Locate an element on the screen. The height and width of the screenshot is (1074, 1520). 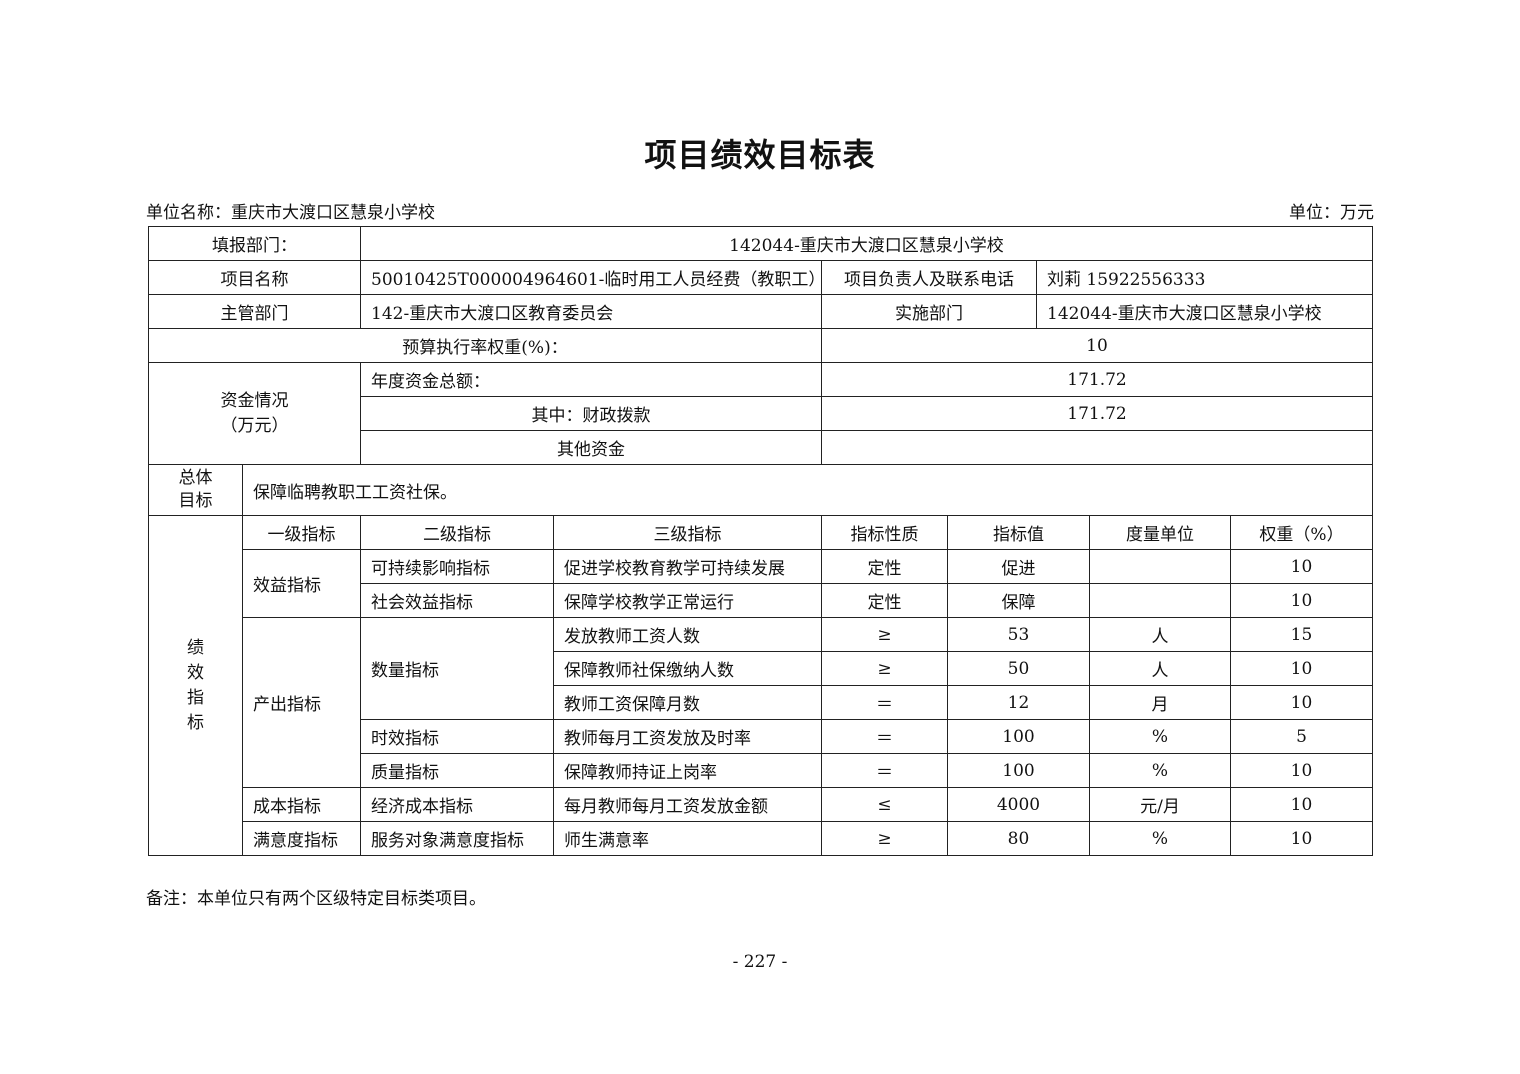
unit-name: 单位名称：重庆市大渡口区慧泉小学校 is located at coordinates (290, 213).